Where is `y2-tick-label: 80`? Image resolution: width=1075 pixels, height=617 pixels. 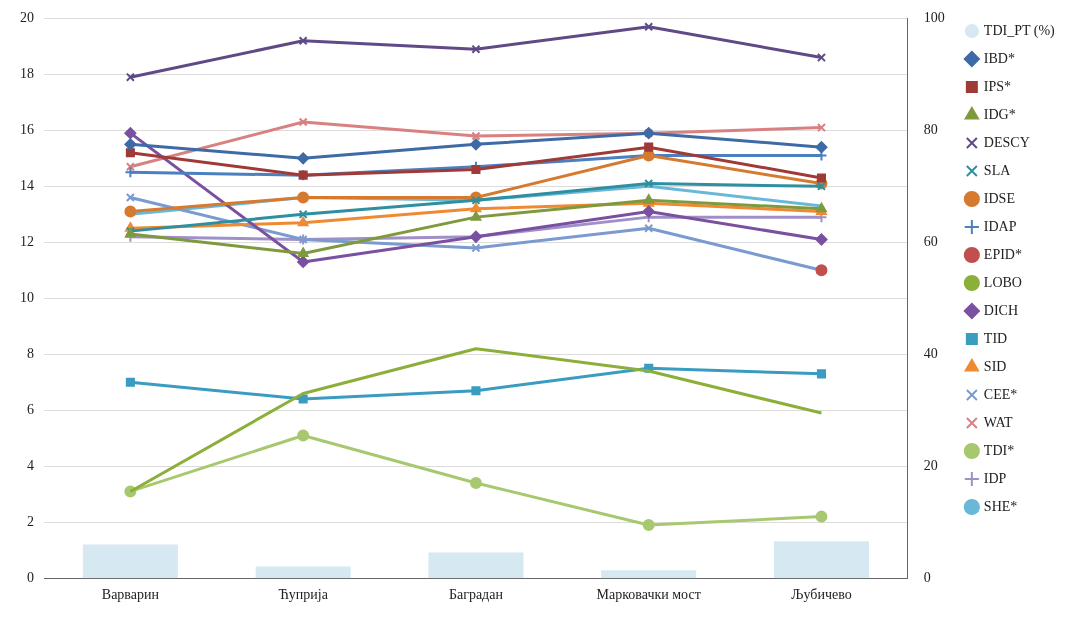
y2-tick-label: 80 is located at coordinates (930, 130).